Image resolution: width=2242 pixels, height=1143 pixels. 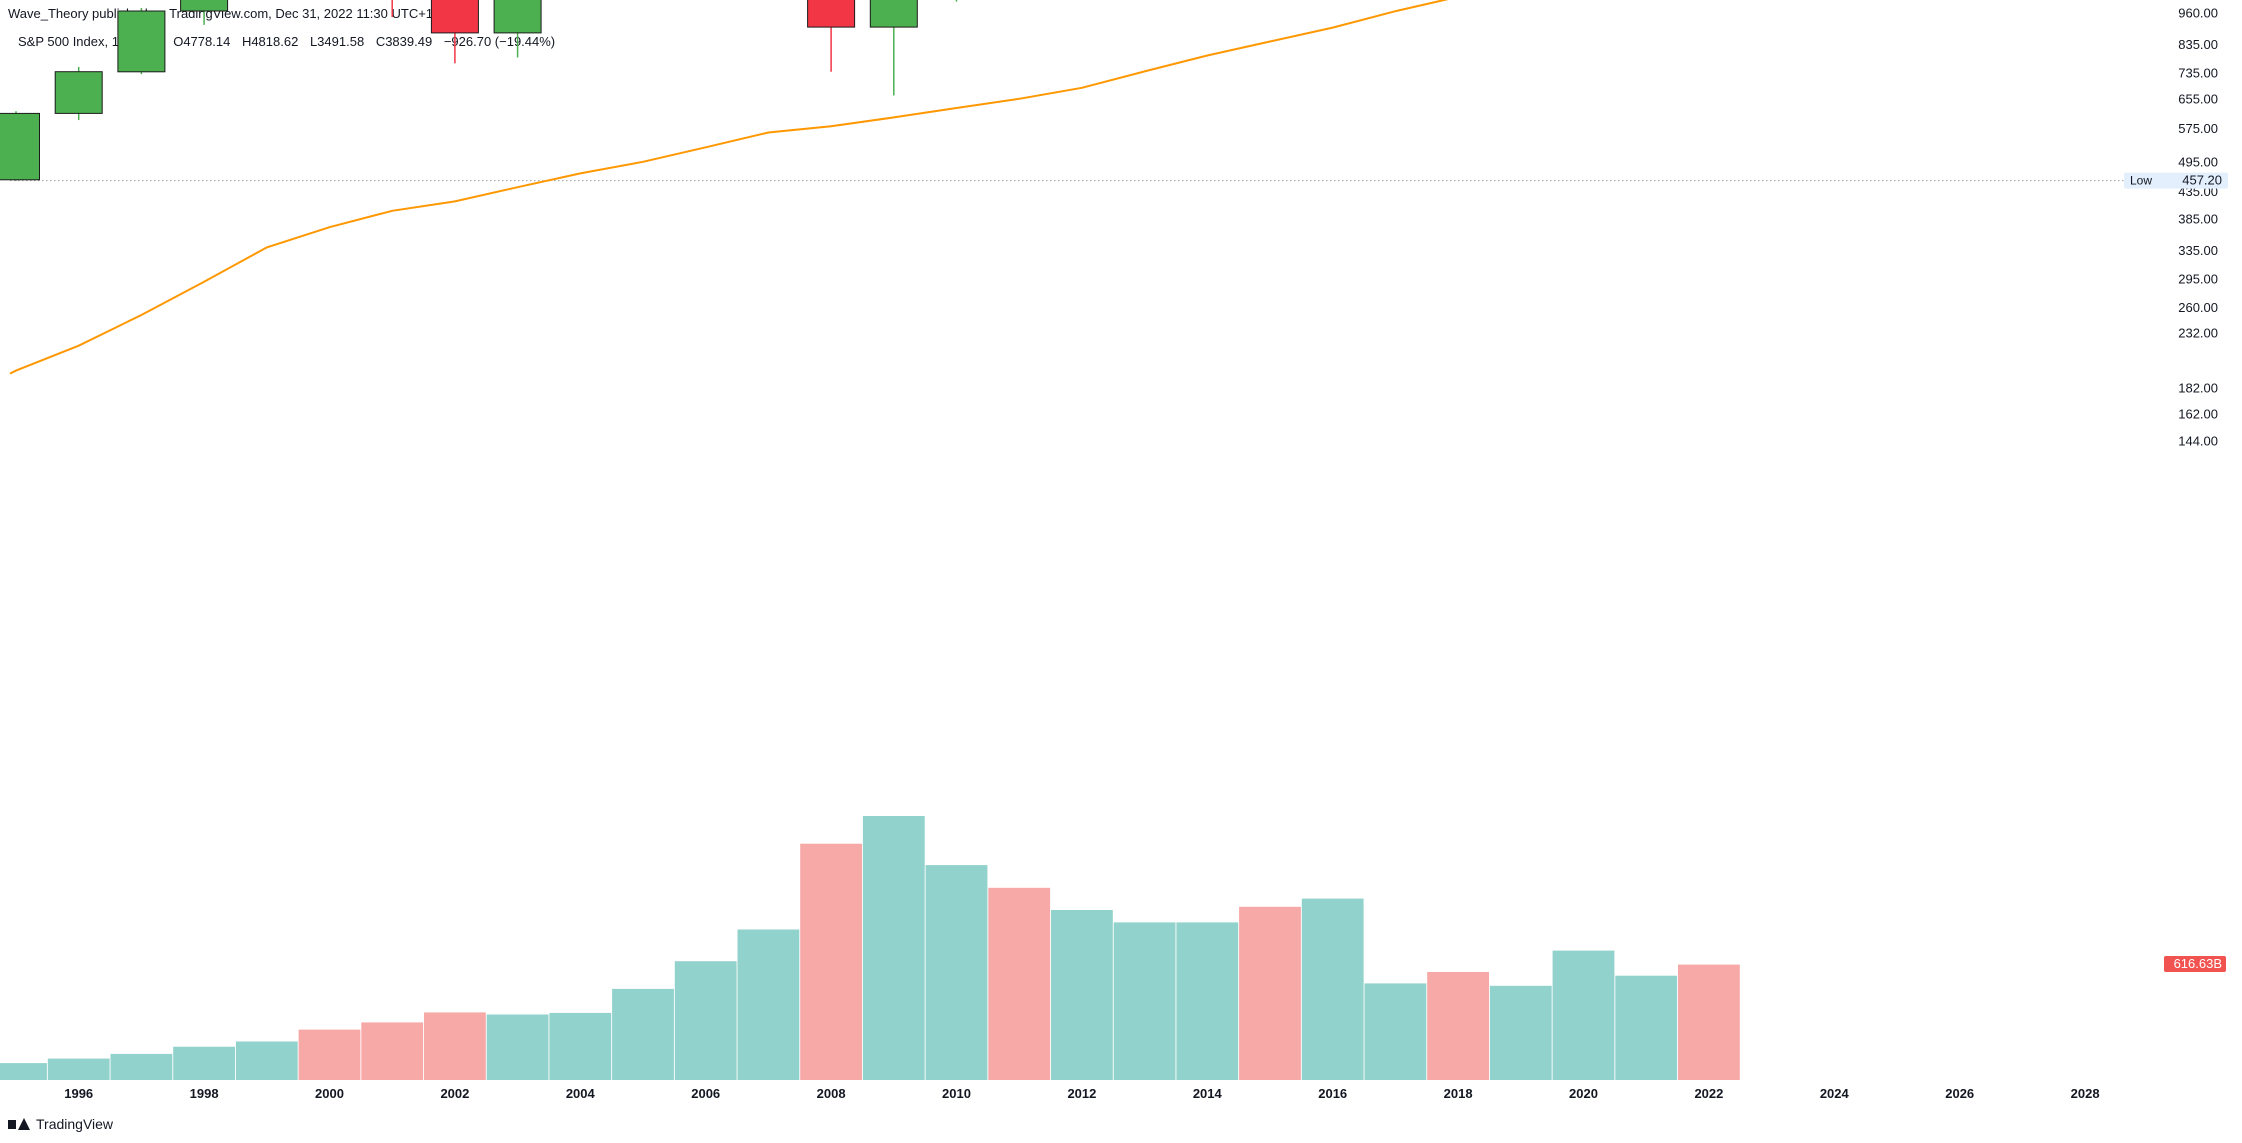 I want to click on volume-bar-2004, so click(x=580, y=1046).